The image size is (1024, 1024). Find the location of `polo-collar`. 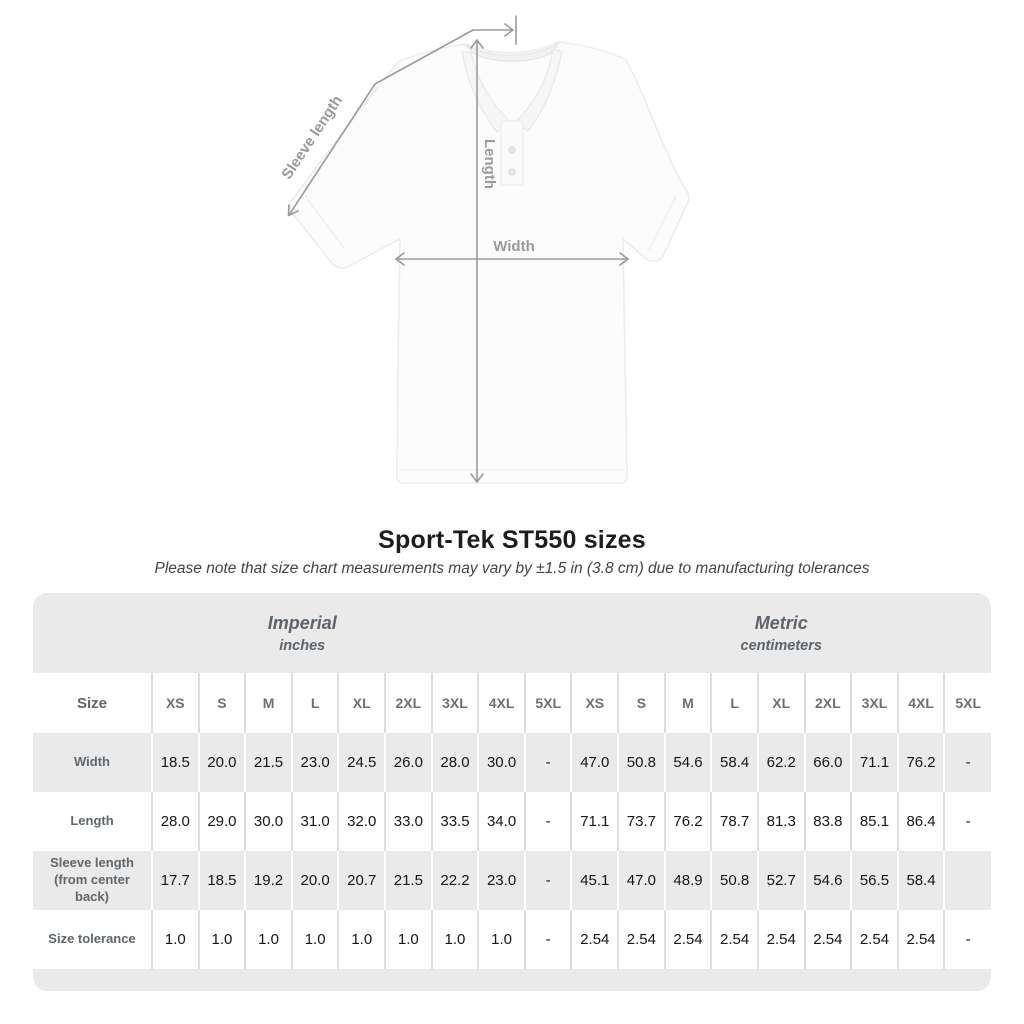

polo-collar is located at coordinates (512, 87).